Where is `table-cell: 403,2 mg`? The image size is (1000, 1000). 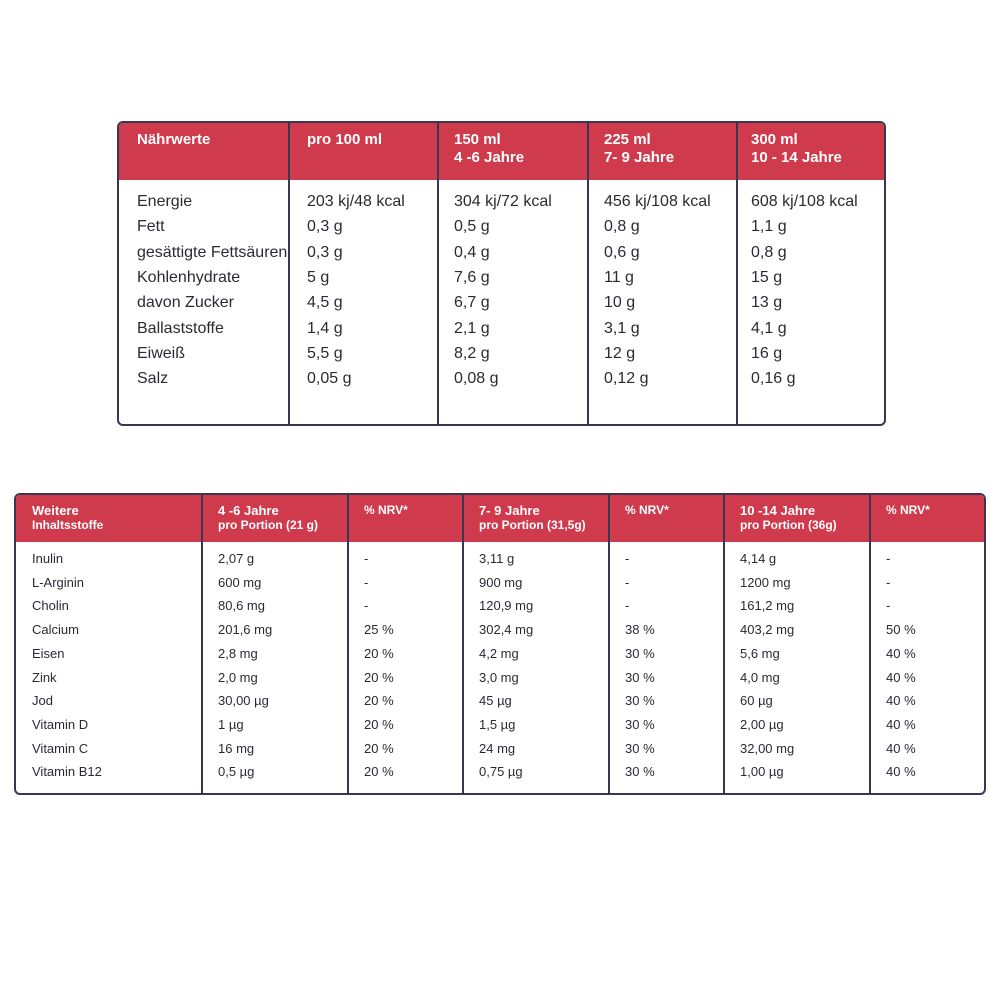 table-cell: 403,2 mg is located at coordinates (767, 630).